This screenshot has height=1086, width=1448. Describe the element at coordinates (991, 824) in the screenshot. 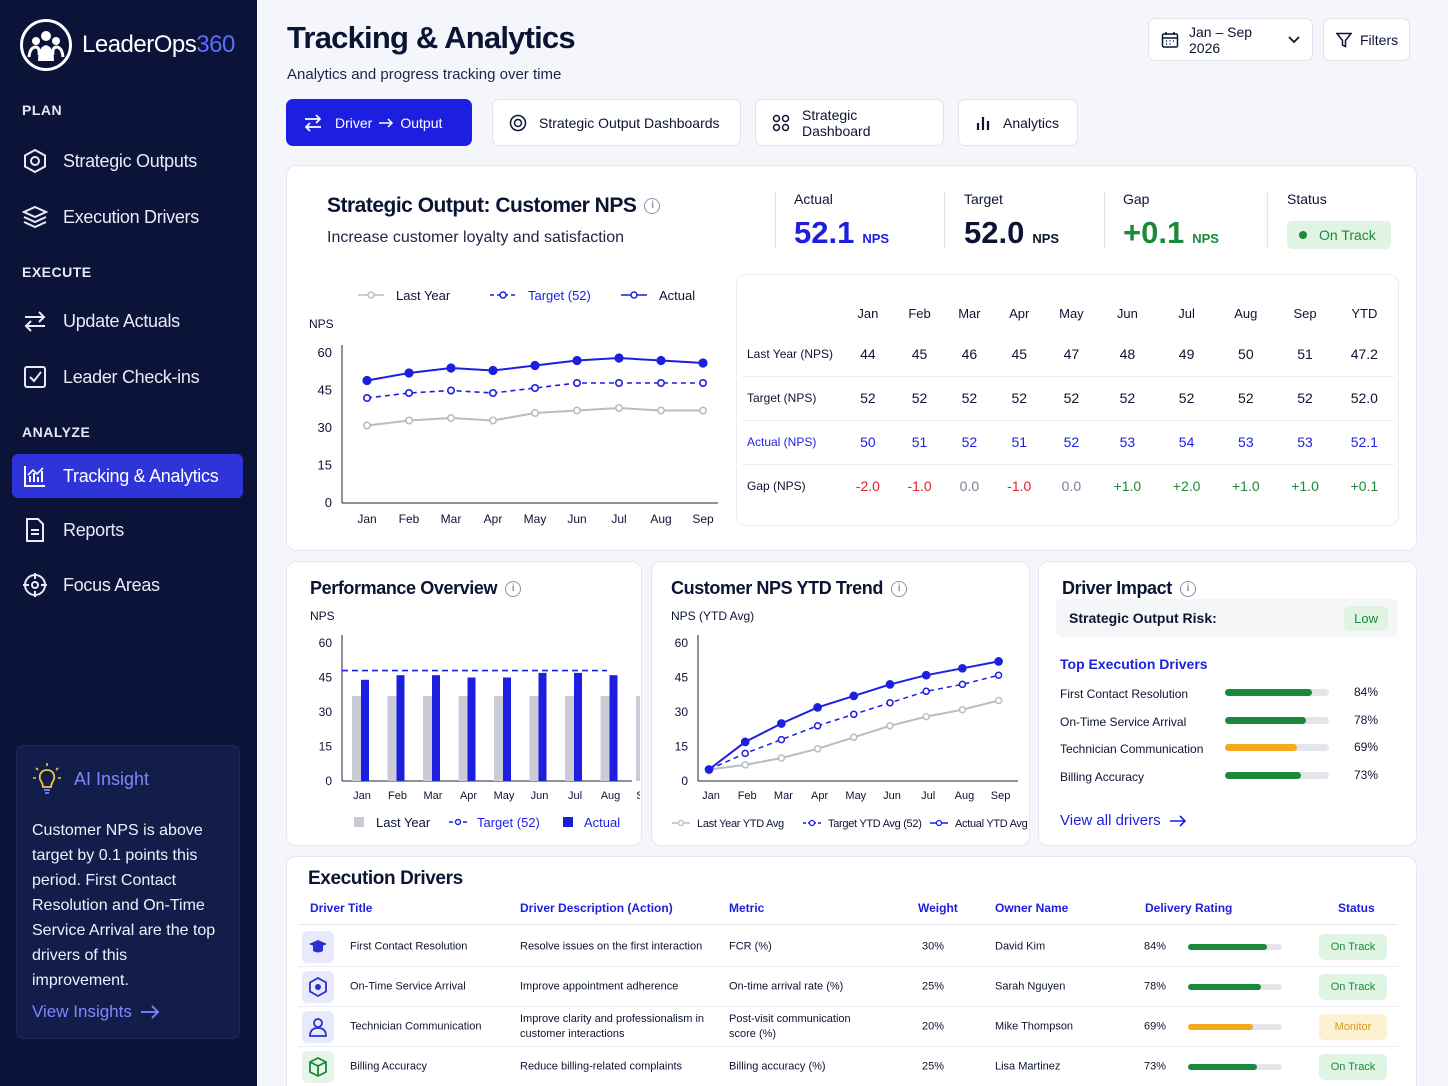

I see `legend-label: Actual YTD Avg` at that location.